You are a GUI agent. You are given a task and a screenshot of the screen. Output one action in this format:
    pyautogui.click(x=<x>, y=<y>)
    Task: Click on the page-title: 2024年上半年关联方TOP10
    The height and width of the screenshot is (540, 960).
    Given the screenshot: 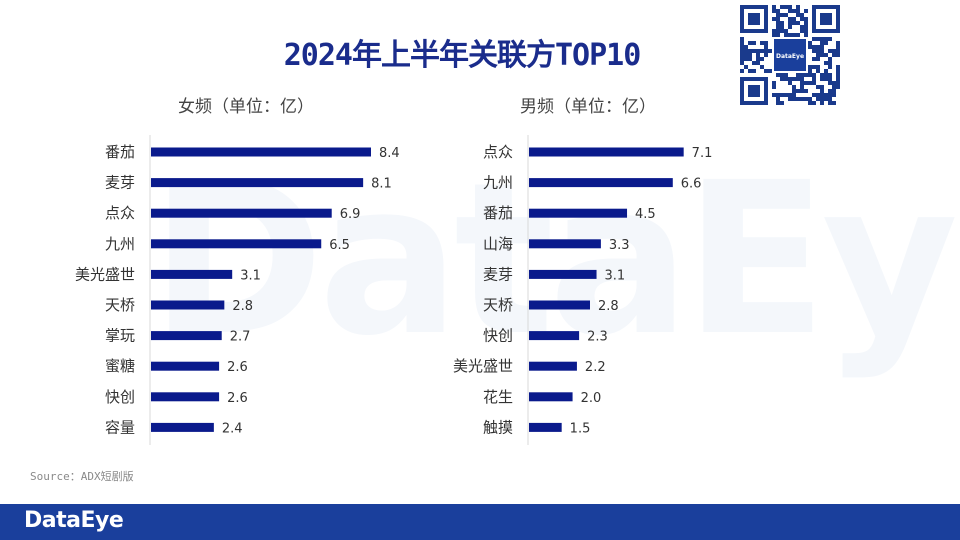 What is the action you would take?
    pyautogui.click(x=462, y=55)
    